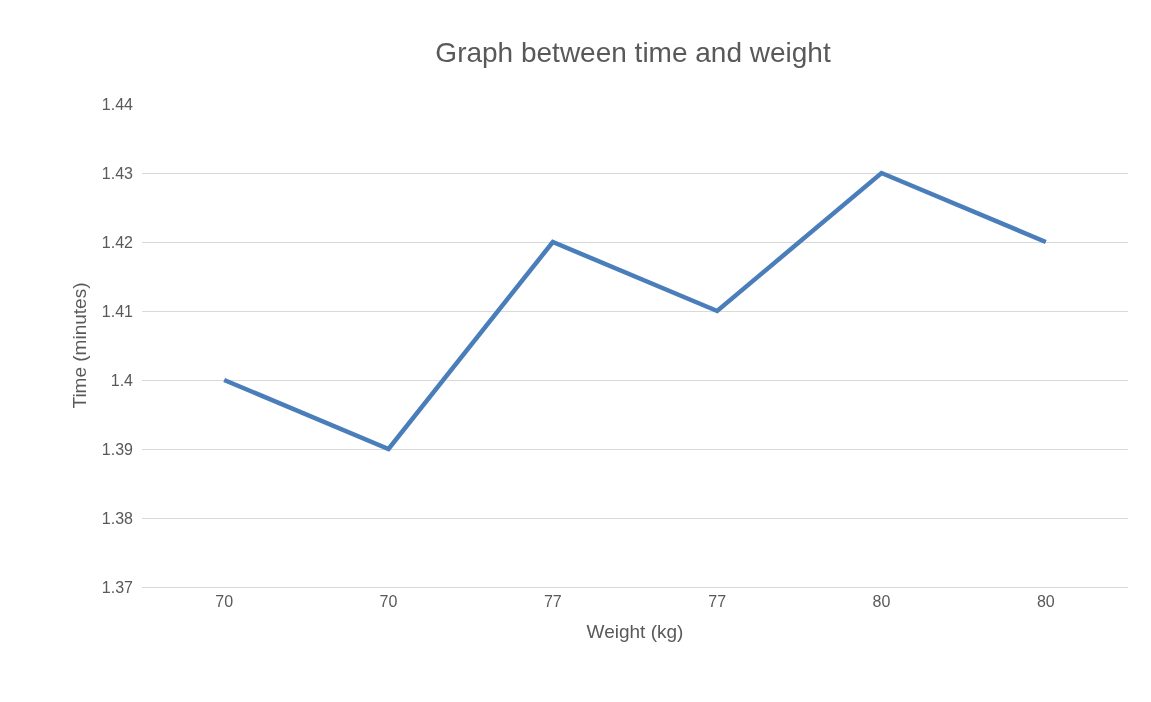 The height and width of the screenshot is (702, 1151). What do you see at coordinates (117, 242) in the screenshot?
I see `y-tick-label: 1.42` at bounding box center [117, 242].